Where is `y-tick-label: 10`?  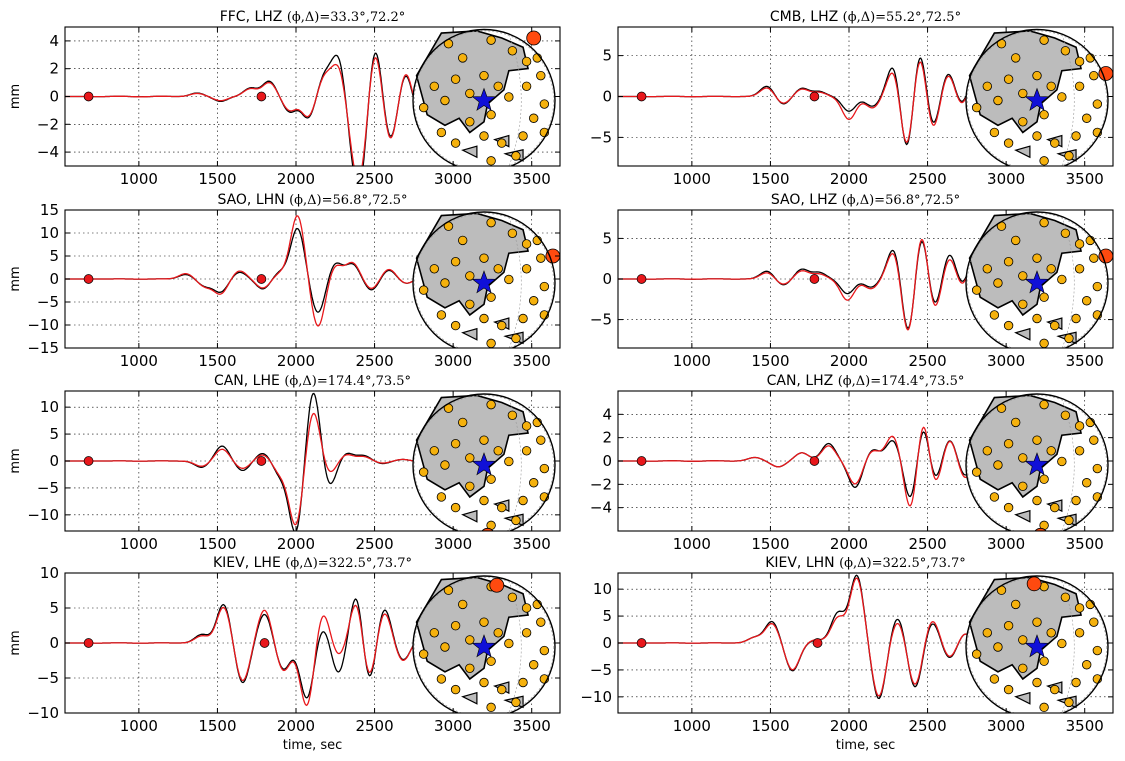
y-tick-label: 10 is located at coordinates (602, 589).